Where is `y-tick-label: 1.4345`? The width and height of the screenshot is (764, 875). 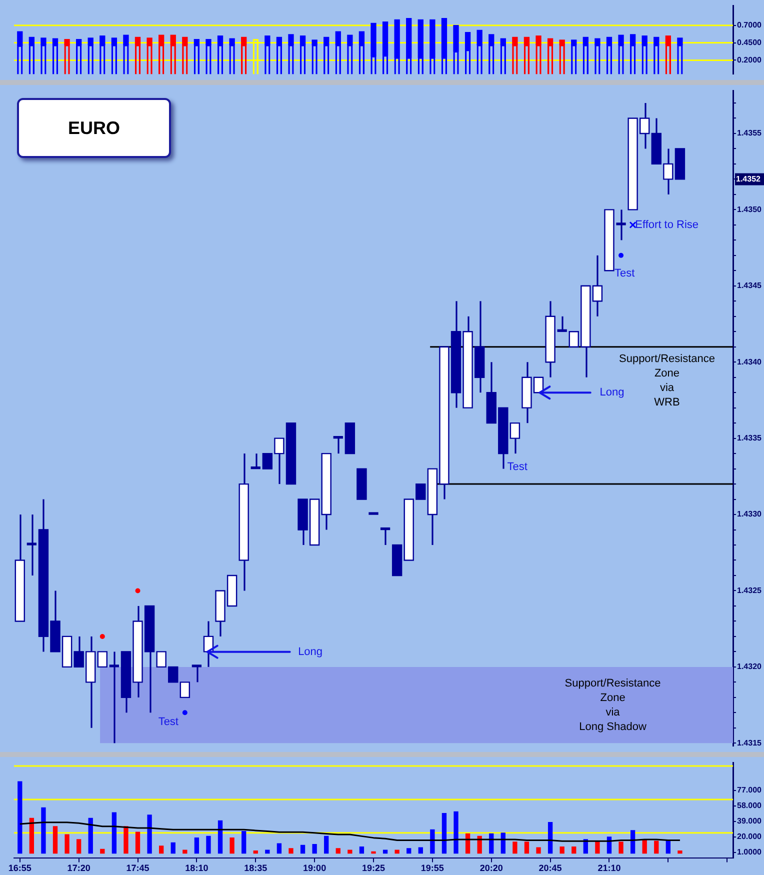
y-tick-label: 1.4345 is located at coordinates (749, 285).